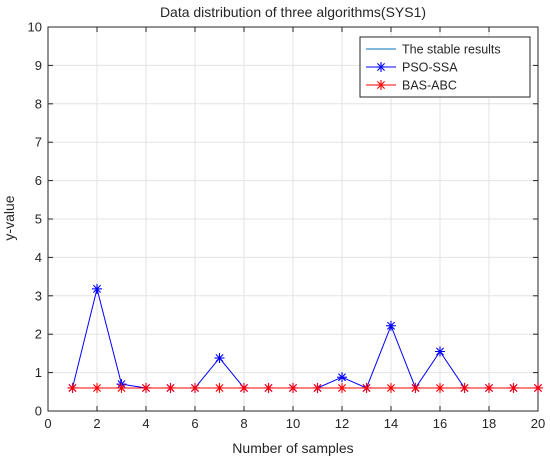  Describe the element at coordinates (9, 217) in the screenshot. I see `y-axis-label: y-value` at that location.